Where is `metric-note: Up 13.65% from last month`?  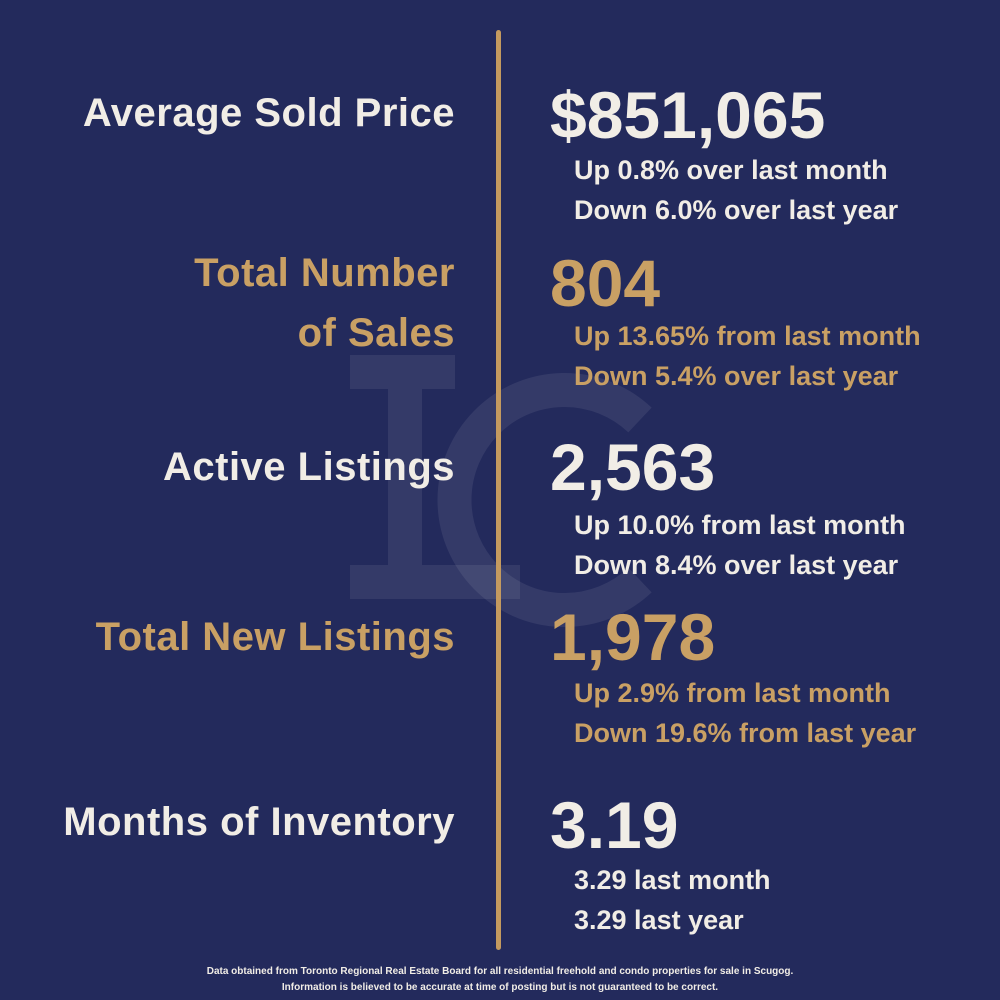 metric-note: Up 13.65% from last month is located at coordinates (747, 336).